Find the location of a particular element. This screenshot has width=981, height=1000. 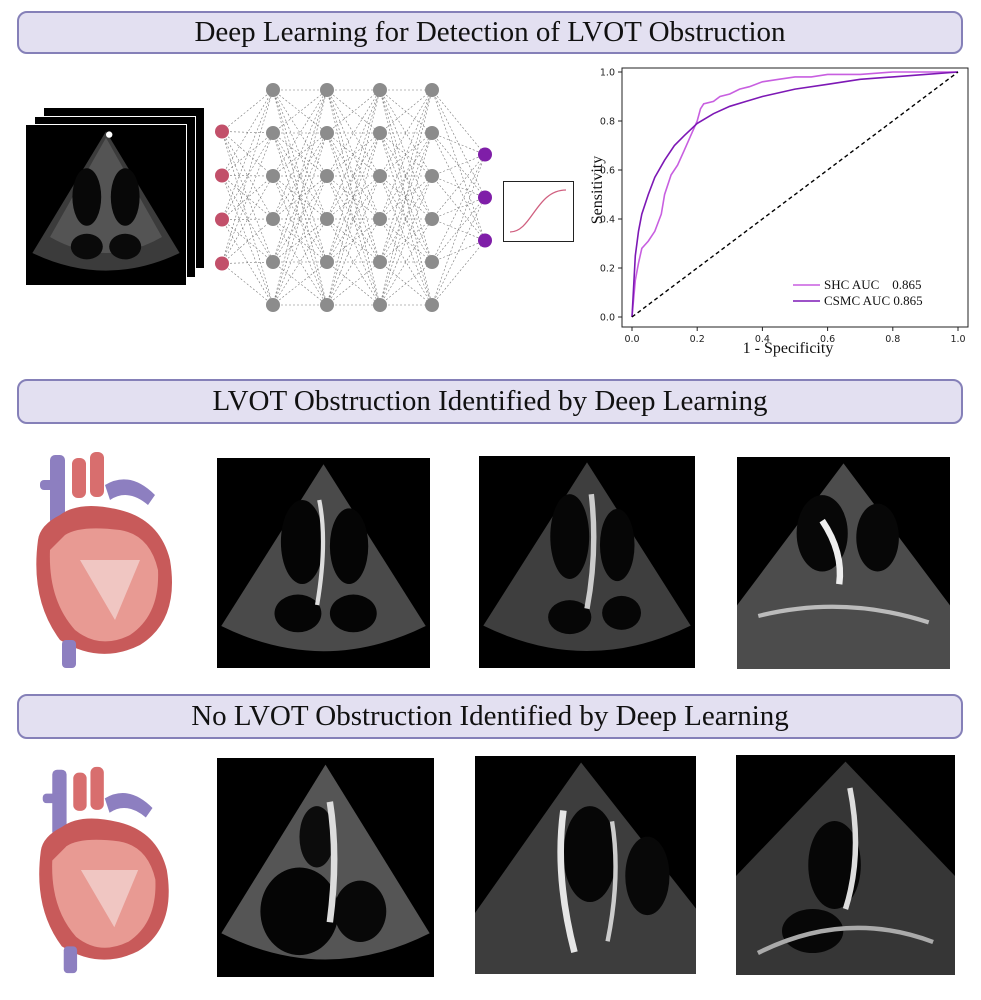

roc-x-tick-label: 0.0 is located at coordinates (631, 339).